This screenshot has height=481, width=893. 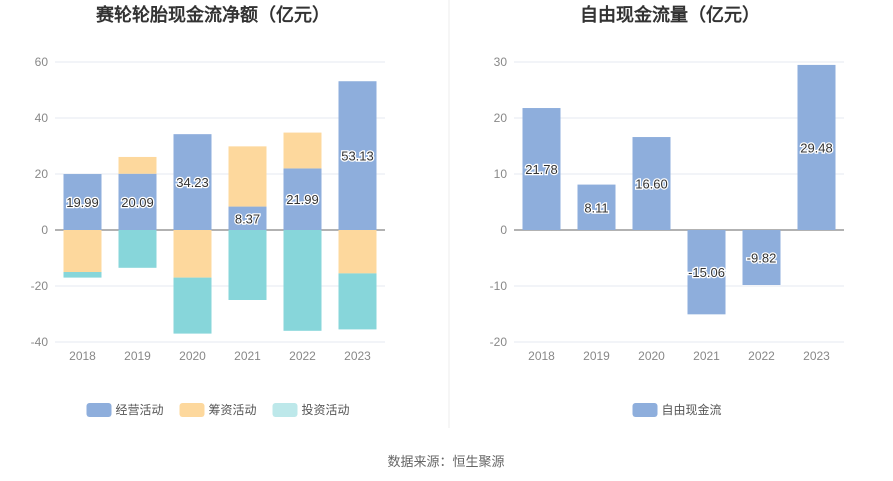 I want to click on bar-value-label: 16.60, so click(x=651, y=184).